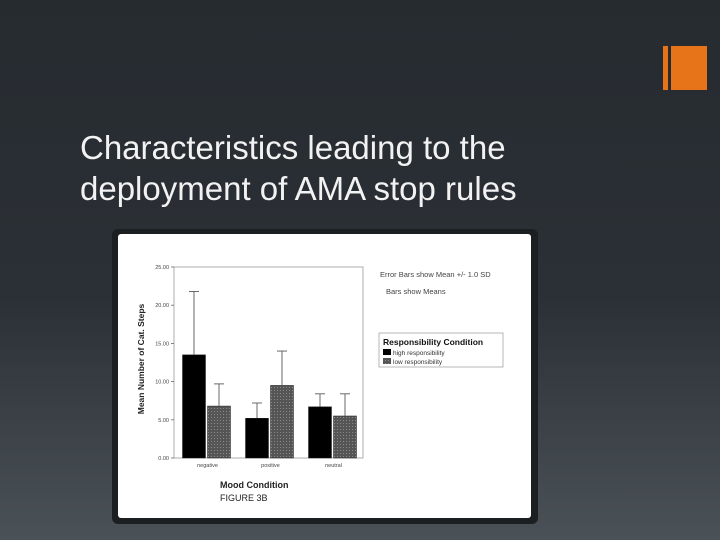  Describe the element at coordinates (244, 498) in the screenshot. I see `figure-caption: FIGURE 3B` at that location.